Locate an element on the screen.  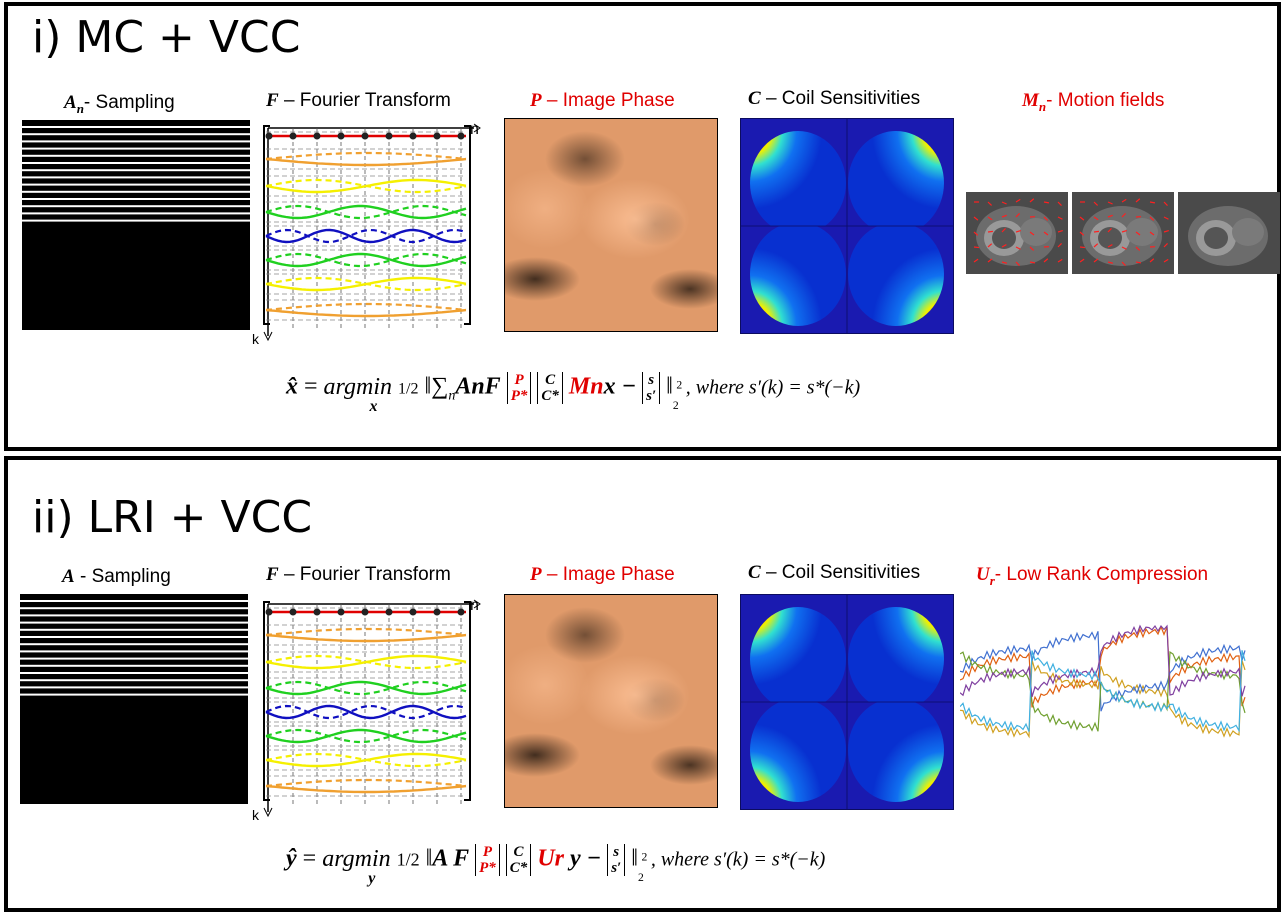
panel-title: ii) LRI + VCC is located at coordinates (172, 517).